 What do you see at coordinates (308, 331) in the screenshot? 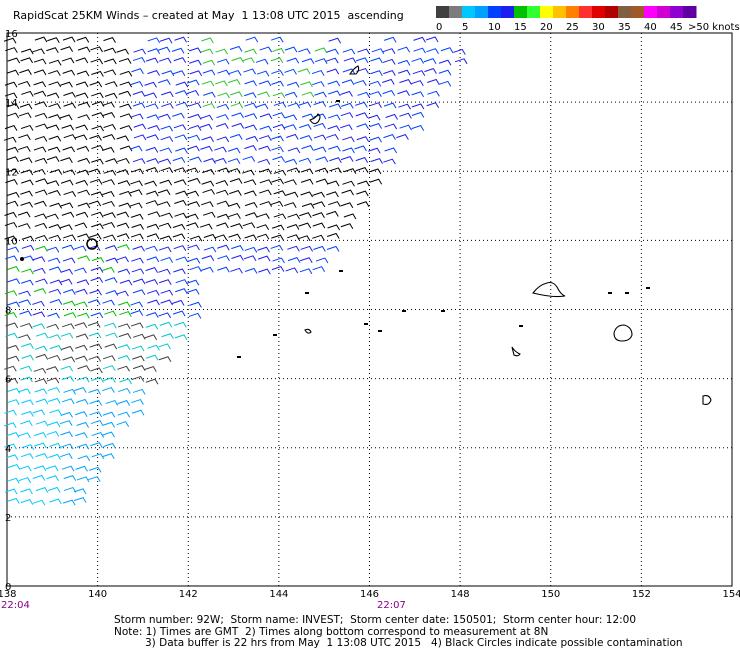
I see `island-outline` at bounding box center [308, 331].